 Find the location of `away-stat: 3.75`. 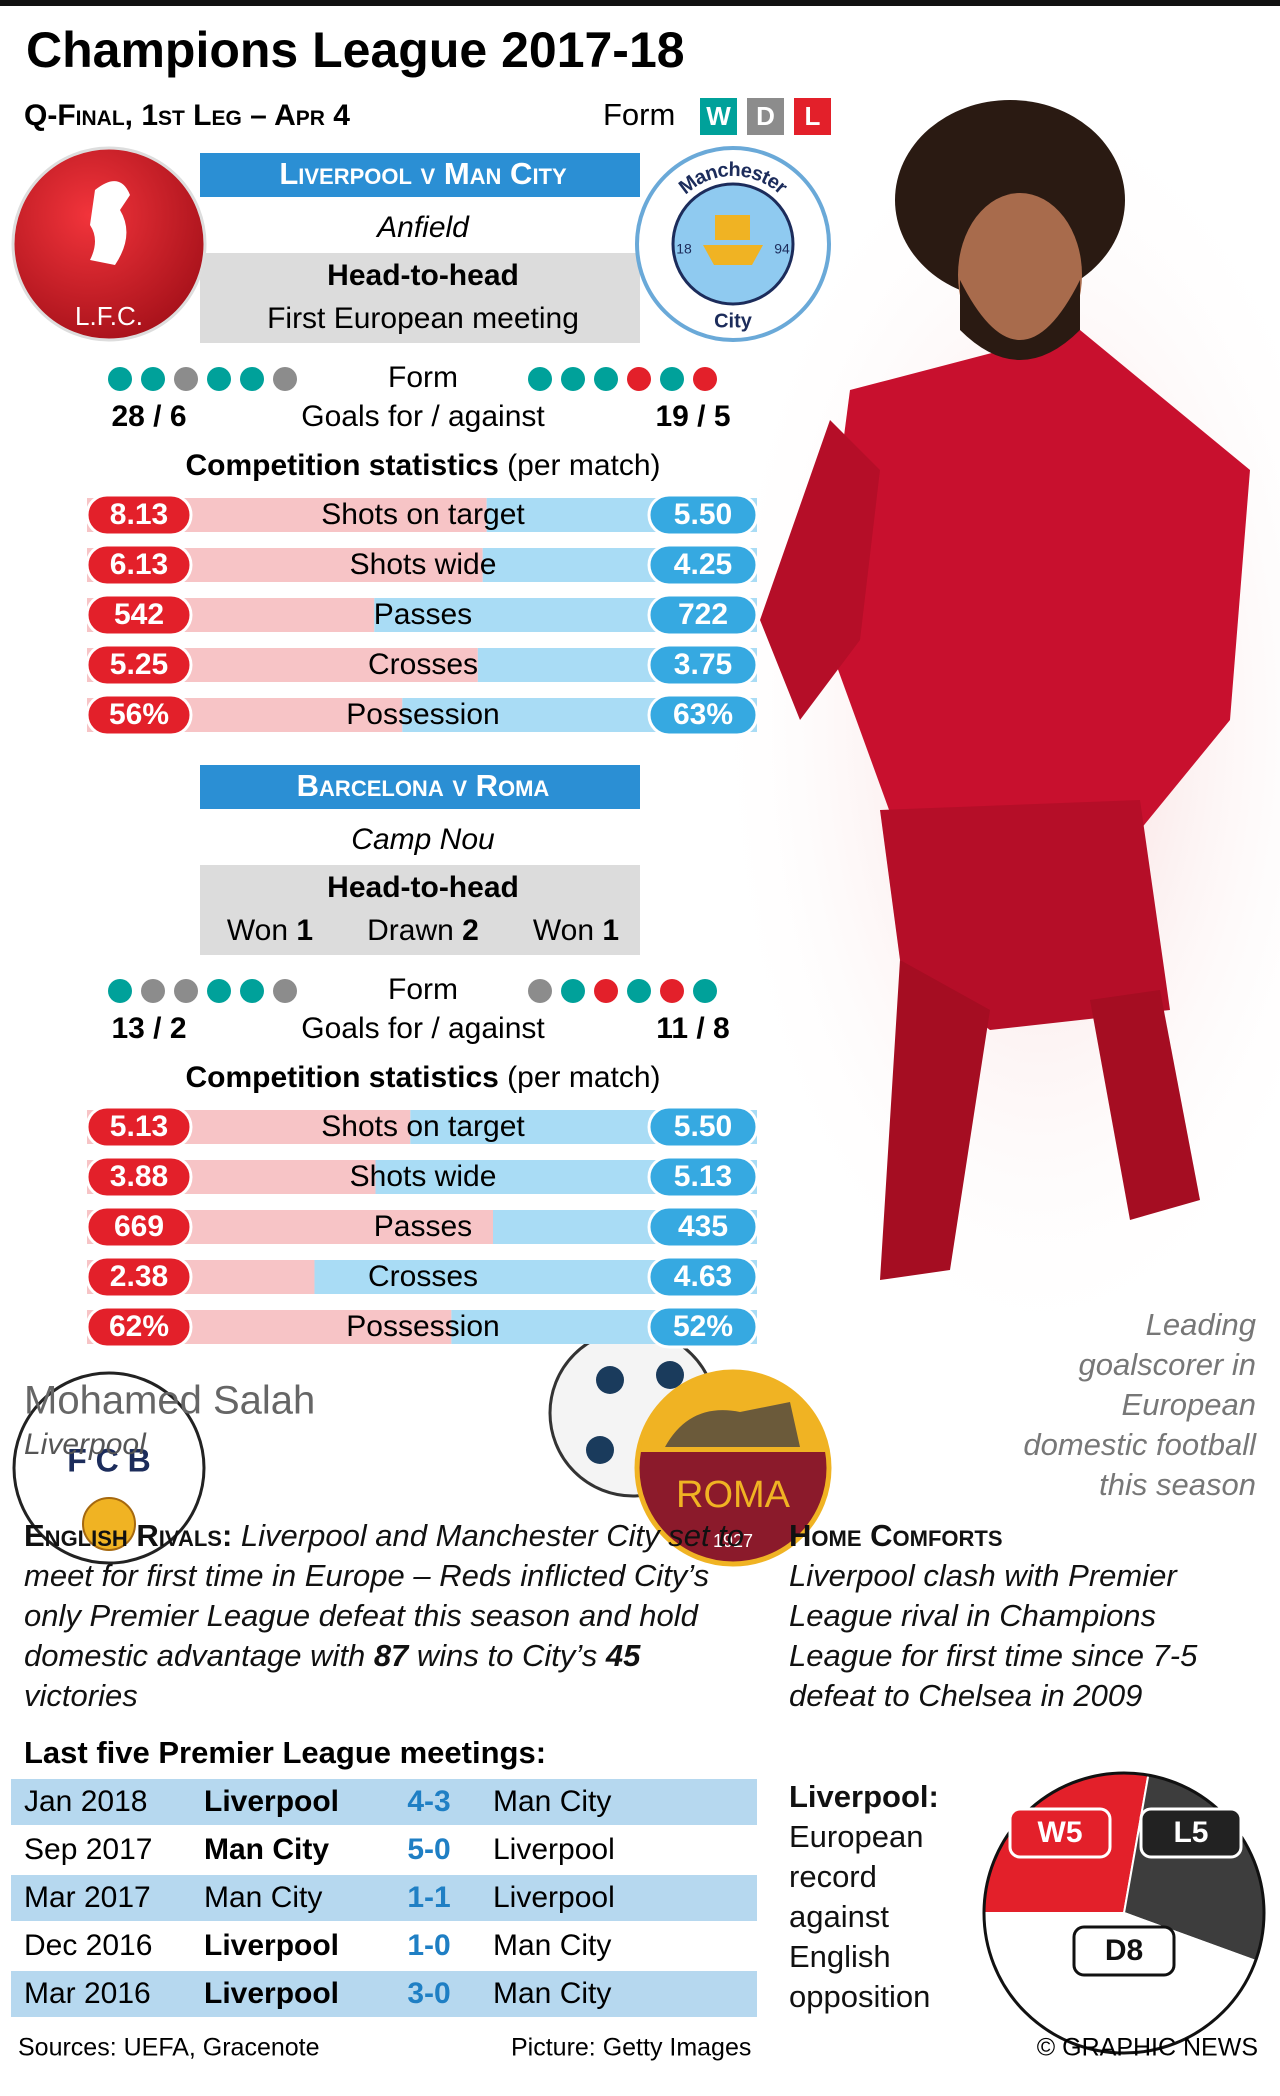

away-stat: 3.75 is located at coordinates (703, 664).